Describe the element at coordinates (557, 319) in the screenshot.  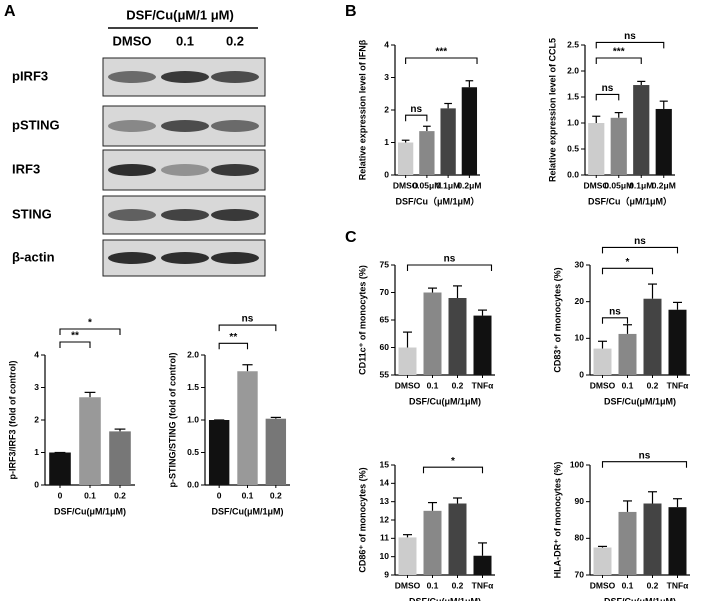
I see `y-axis-title: CD83⁺ of monocytes (%)` at that location.